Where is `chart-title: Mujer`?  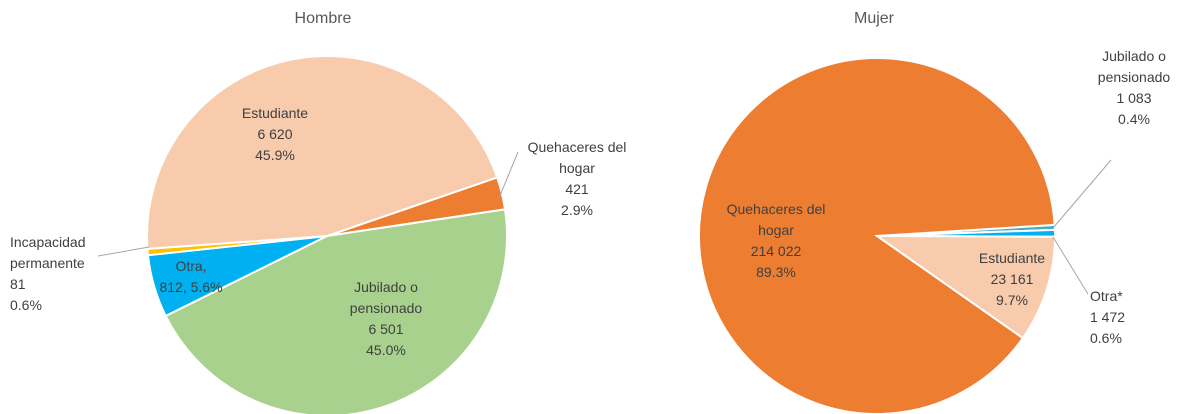 chart-title: Mujer is located at coordinates (874, 18).